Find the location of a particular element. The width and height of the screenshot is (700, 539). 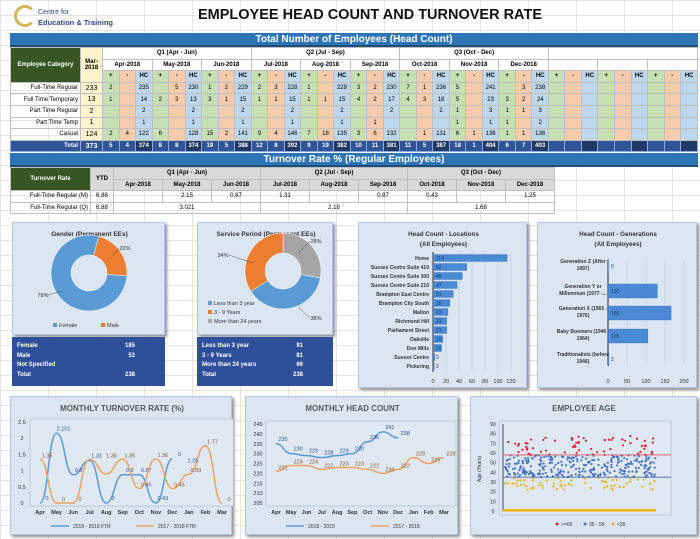

cell: 14 is located at coordinates (144, 99).